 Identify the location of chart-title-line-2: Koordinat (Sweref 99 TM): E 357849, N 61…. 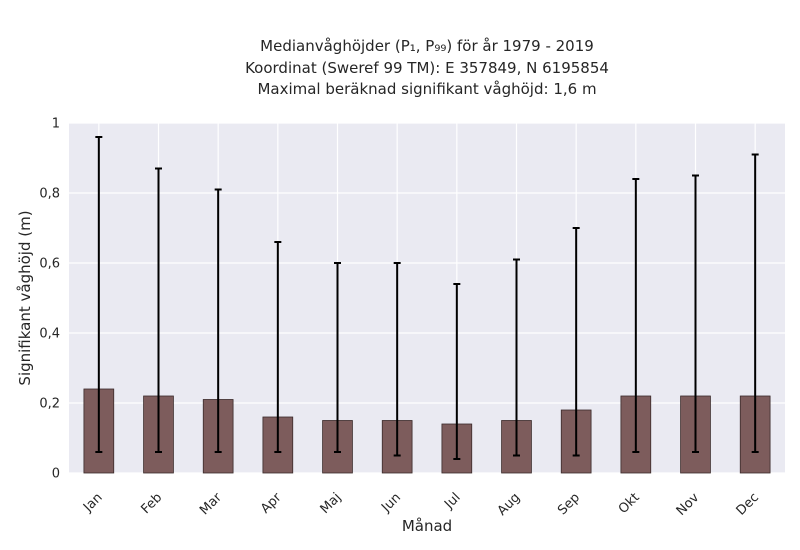
(427, 68).